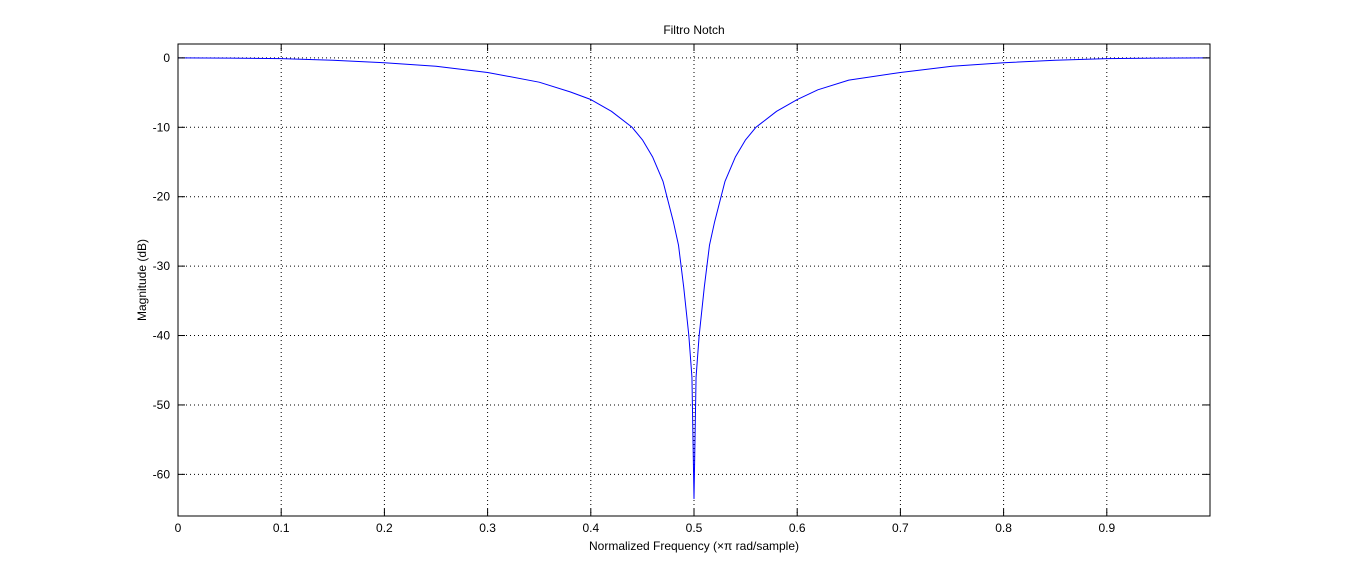 Image resolution: width=1366 pixels, height=580 pixels. What do you see at coordinates (142, 280) in the screenshot?
I see `y-axis-label: Magnitude (dB)` at bounding box center [142, 280].